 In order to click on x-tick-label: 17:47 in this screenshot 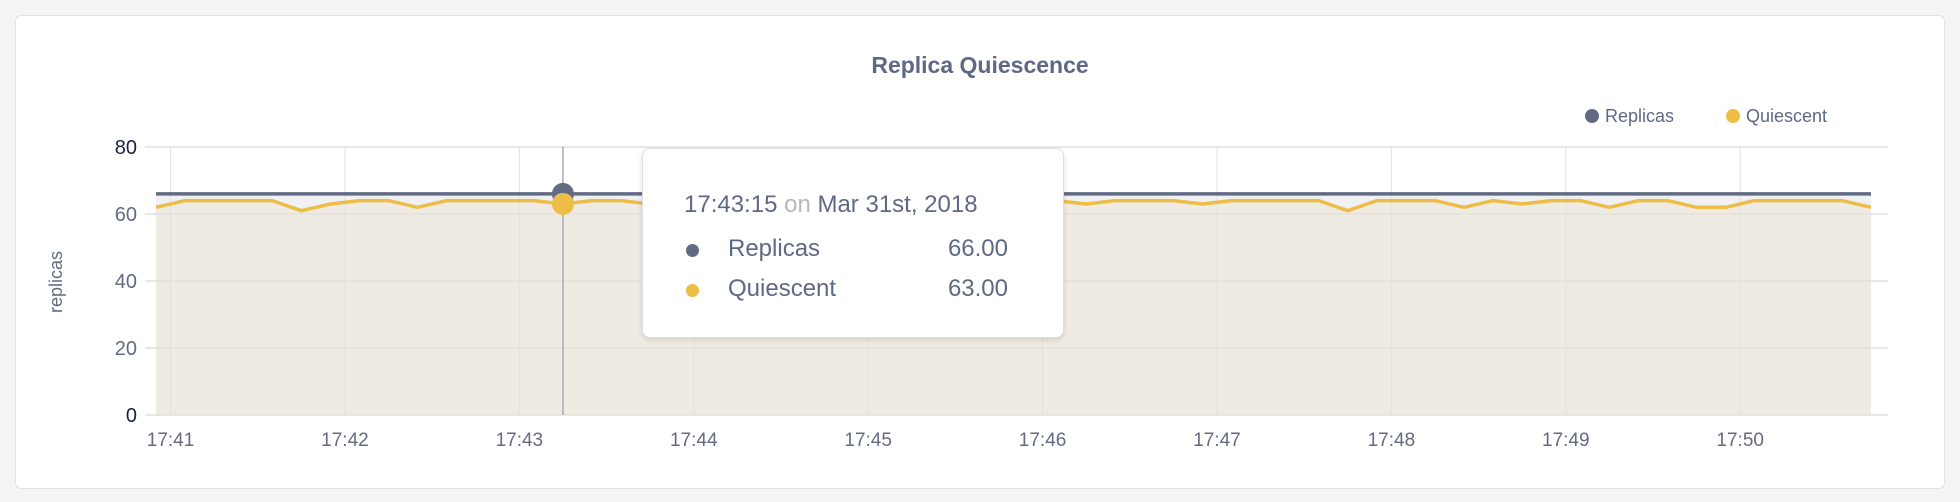, I will do `click(1217, 440)`.